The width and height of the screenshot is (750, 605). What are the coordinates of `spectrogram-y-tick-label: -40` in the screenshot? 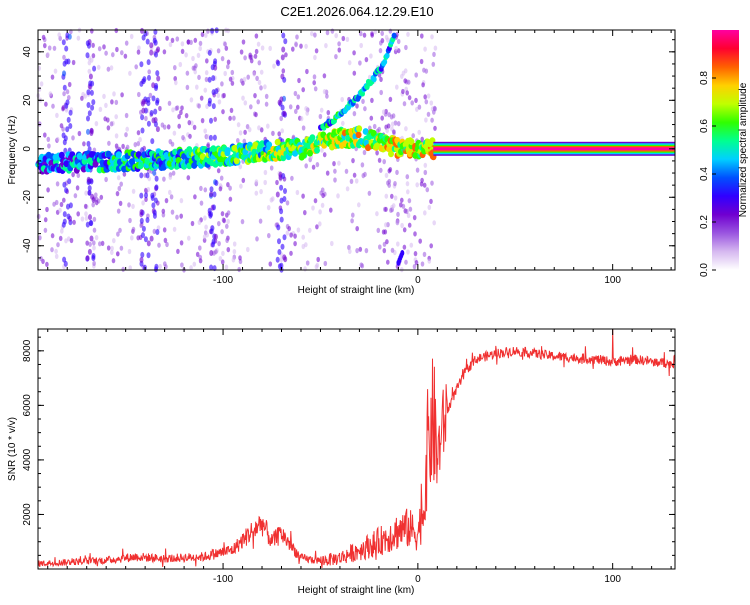 It's located at (27, 245).